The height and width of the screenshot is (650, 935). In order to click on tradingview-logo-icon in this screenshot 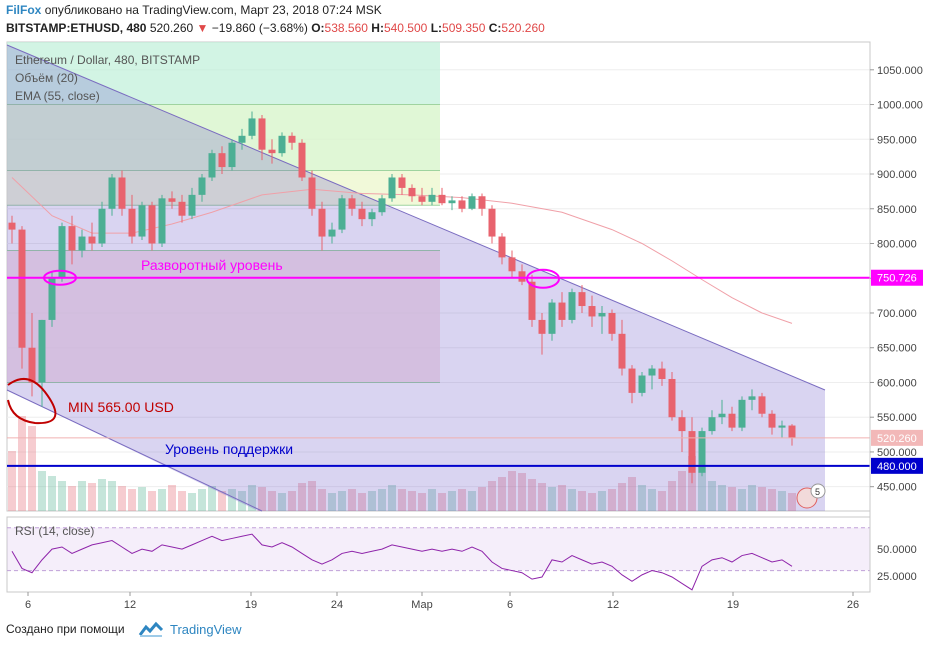, I will do `click(151, 629)`.